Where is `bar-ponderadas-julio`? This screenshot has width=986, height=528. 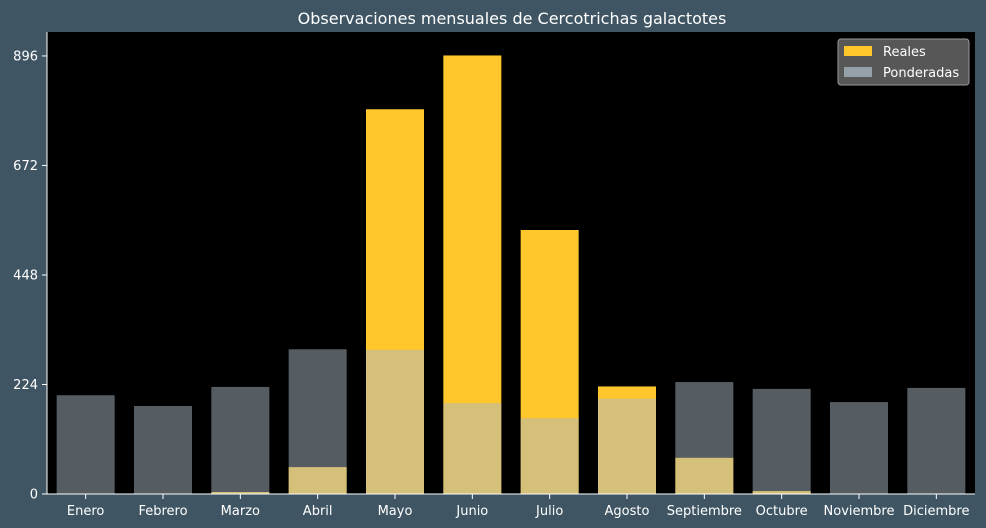 bar-ponderadas-julio is located at coordinates (549, 456).